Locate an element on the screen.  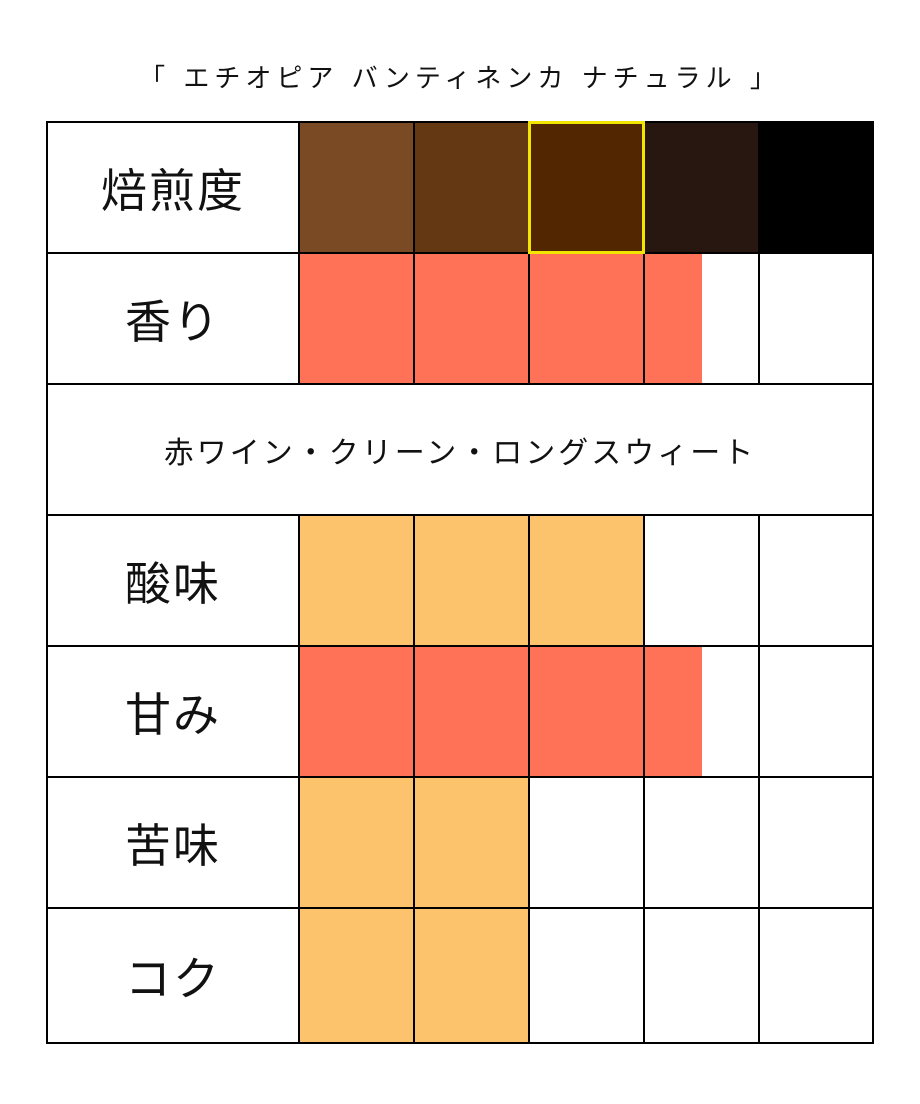
bitterness-label: 苦味 is located at coordinates (174, 842).